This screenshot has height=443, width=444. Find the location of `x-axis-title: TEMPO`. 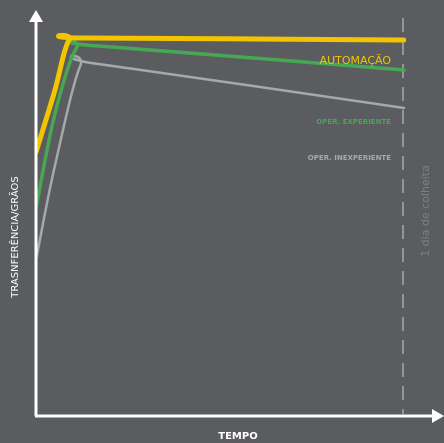

x-axis-title: TEMPO is located at coordinates (237, 436).